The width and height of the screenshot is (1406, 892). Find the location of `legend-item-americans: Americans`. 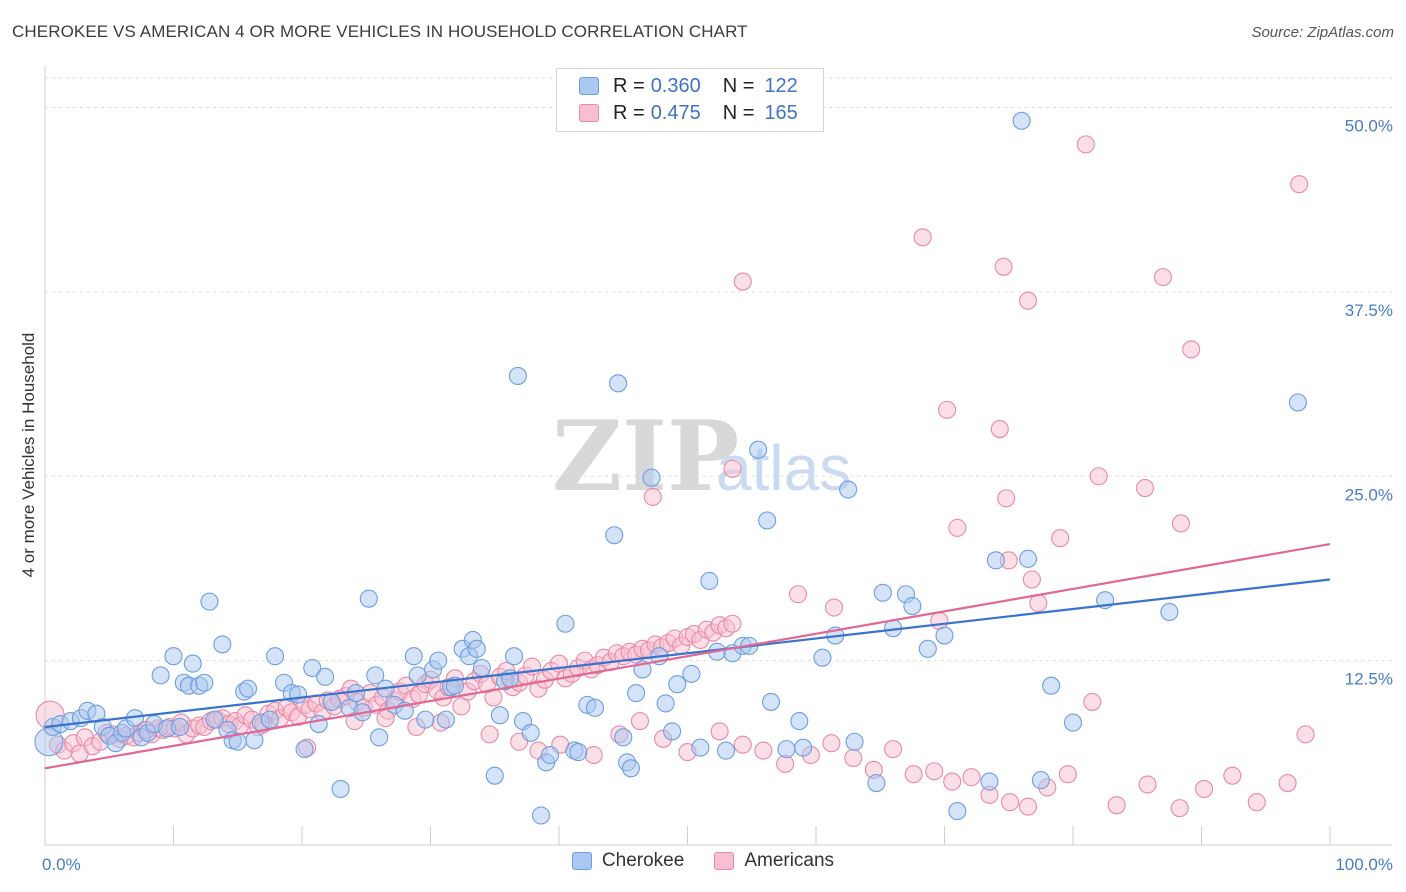

legend-item-americans: Americans is located at coordinates (774, 861).